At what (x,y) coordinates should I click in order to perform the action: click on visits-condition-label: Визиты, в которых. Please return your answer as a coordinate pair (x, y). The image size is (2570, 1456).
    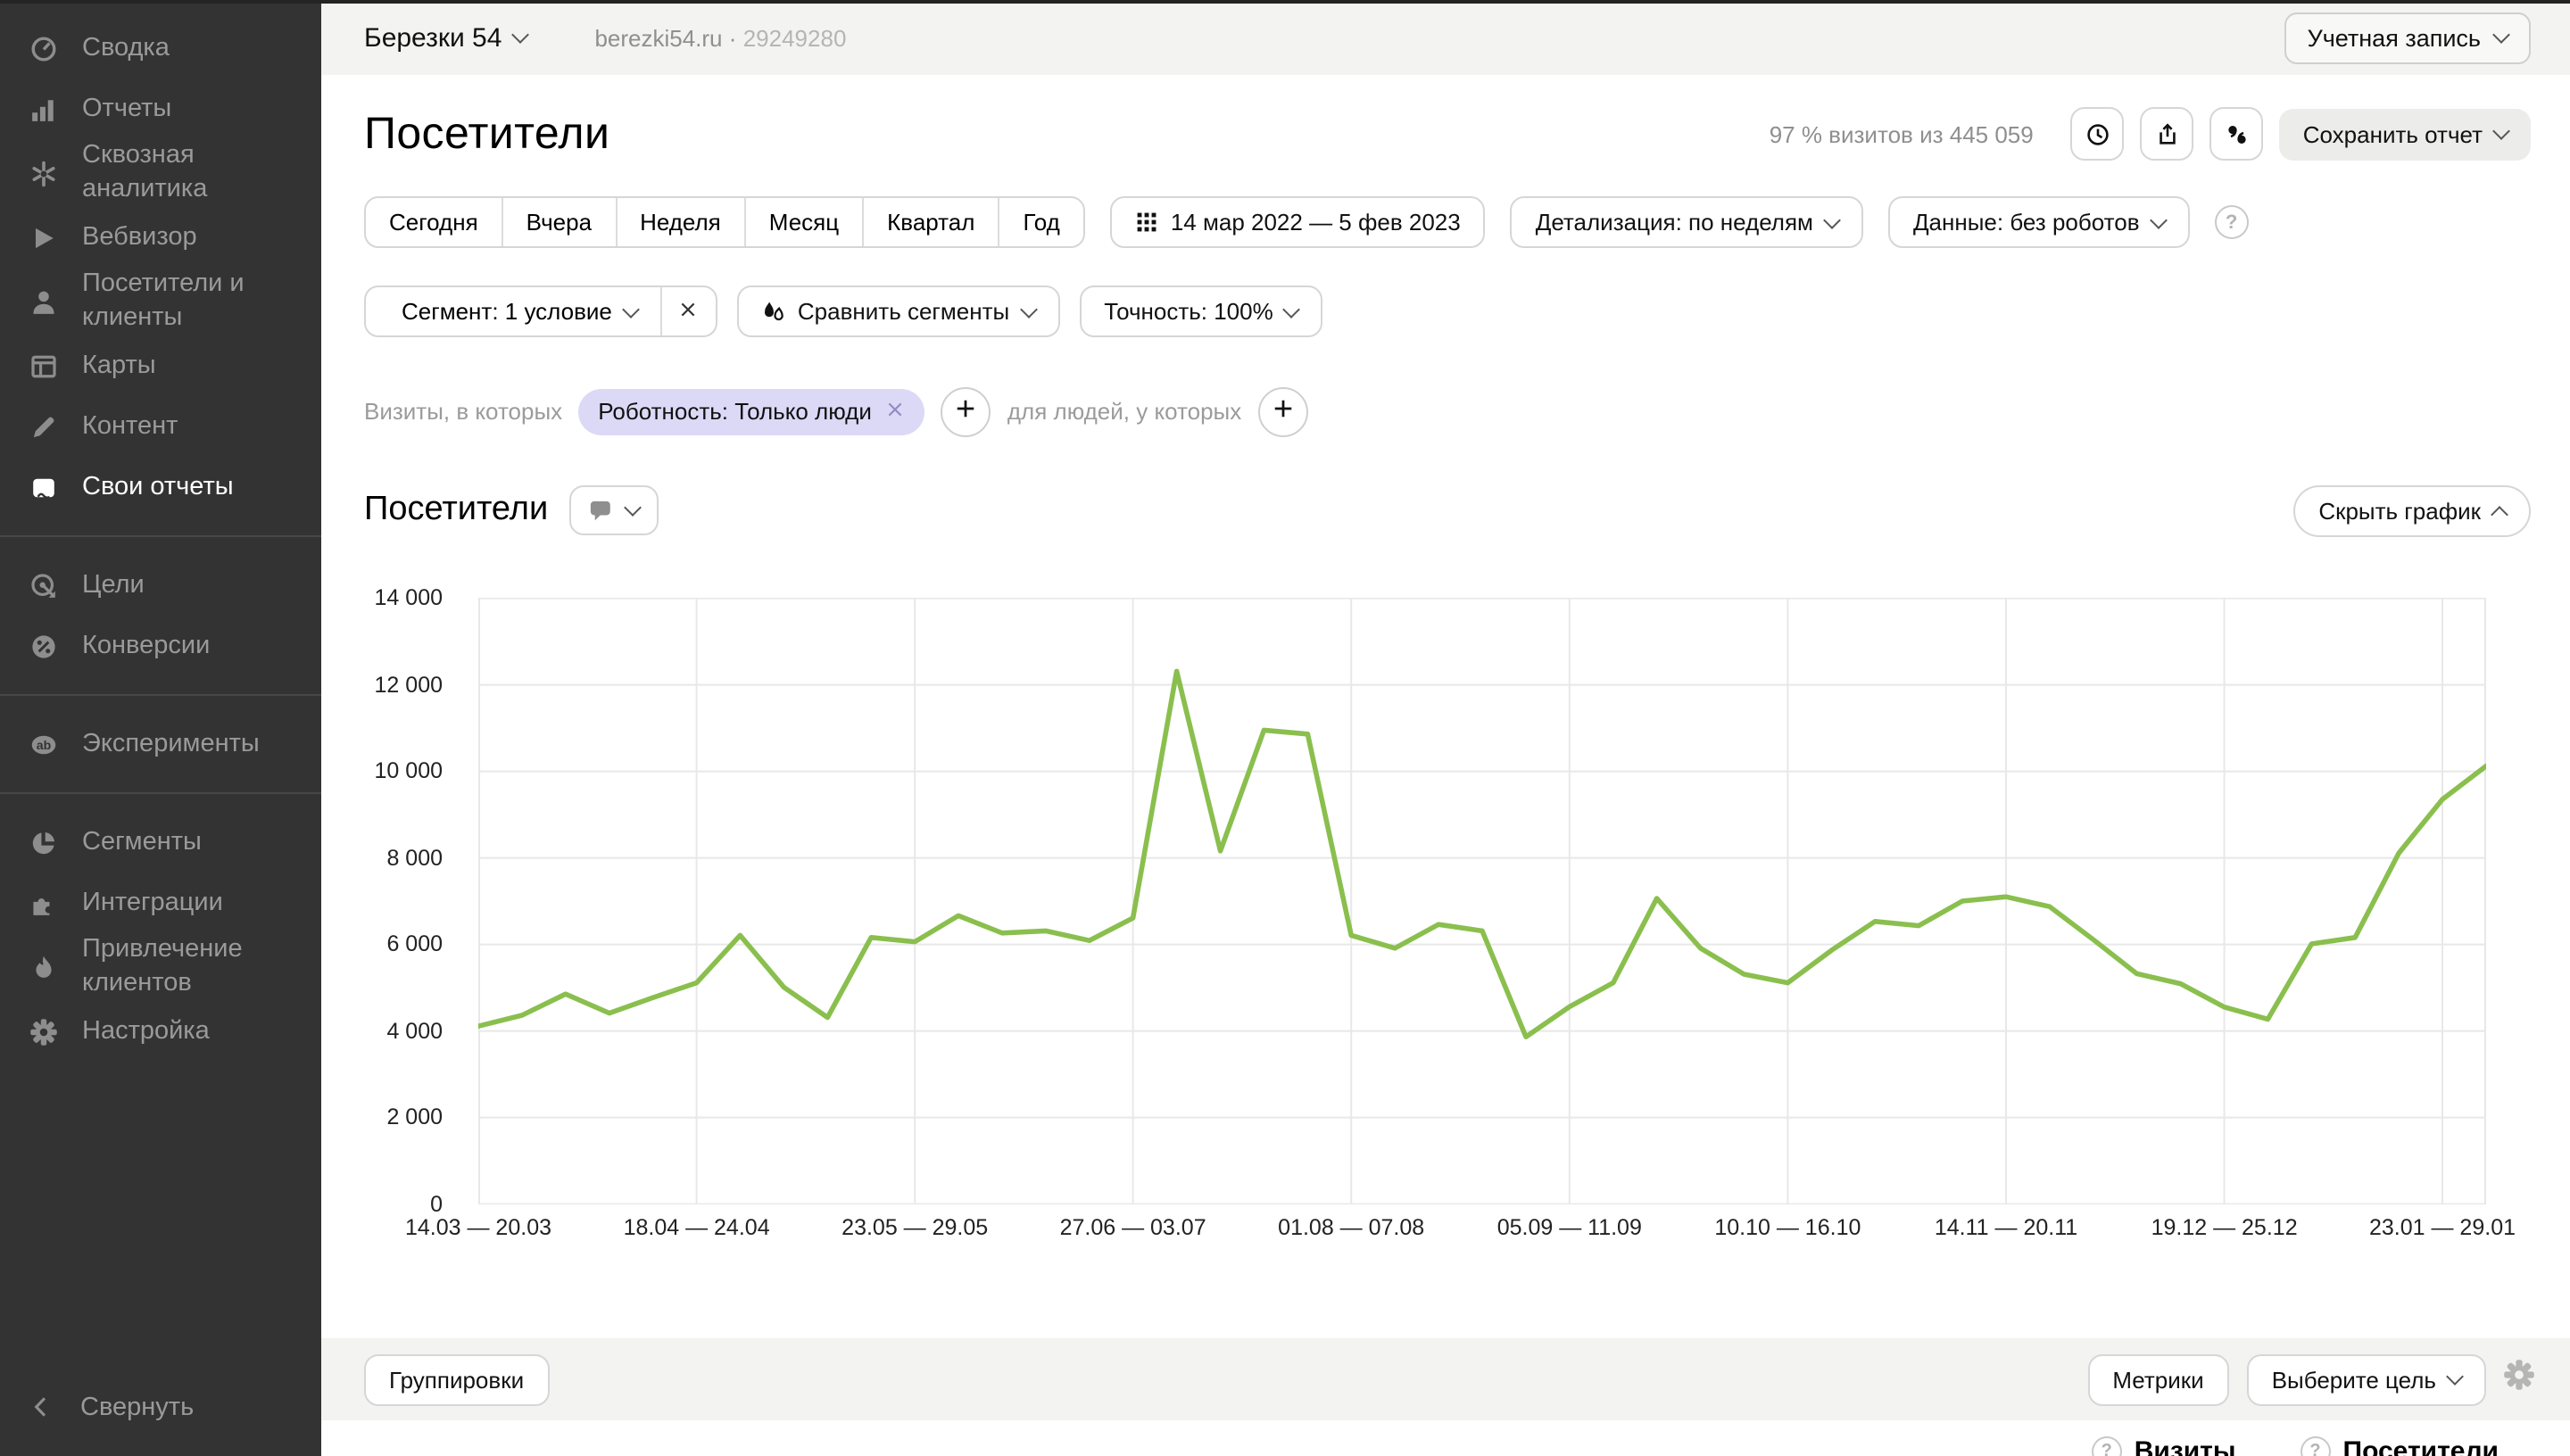
    Looking at the image, I should click on (464, 412).